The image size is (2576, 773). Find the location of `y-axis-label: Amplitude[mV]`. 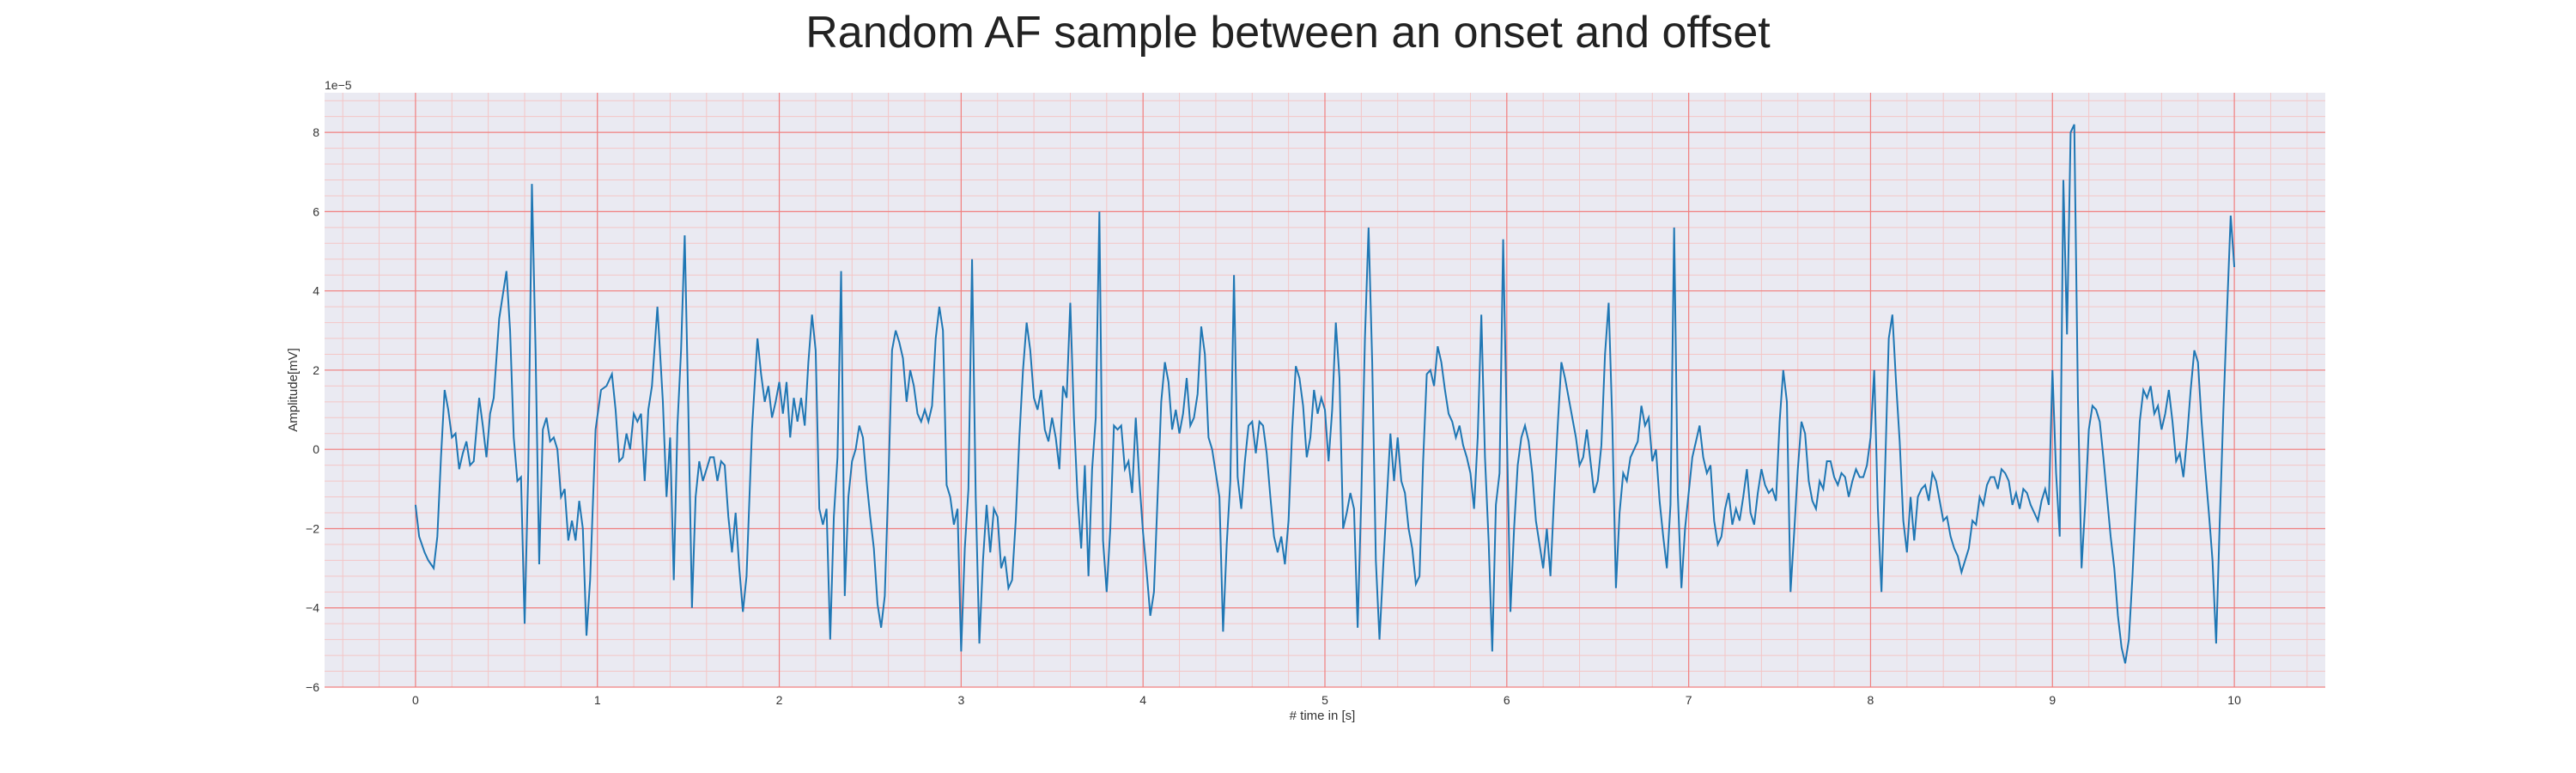

y-axis-label: Amplitude[mV] is located at coordinates (293, 390).